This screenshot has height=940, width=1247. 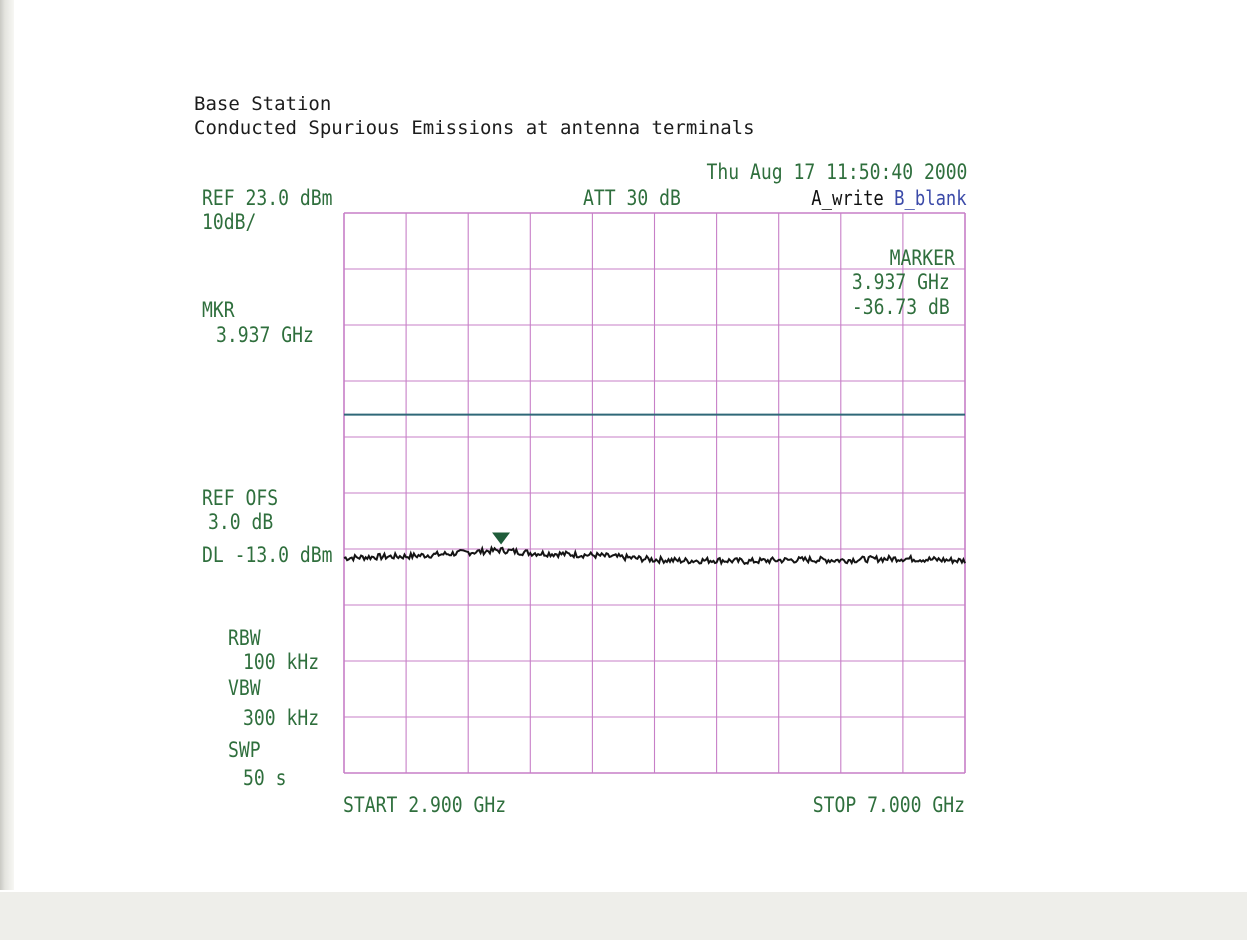 What do you see at coordinates (281, 662) in the screenshot?
I see `rbw-value: 100 kHz` at bounding box center [281, 662].